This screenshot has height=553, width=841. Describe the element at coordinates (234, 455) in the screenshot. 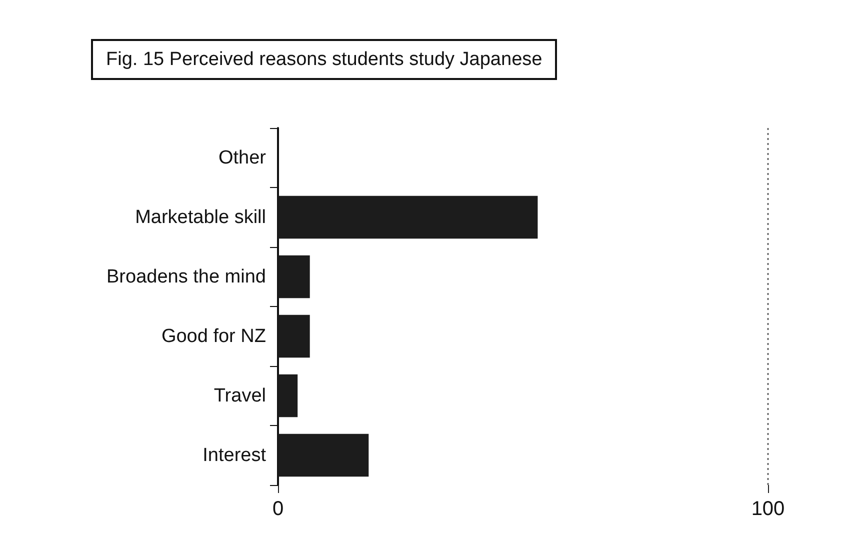

I see `y-tick-label: Interest` at that location.